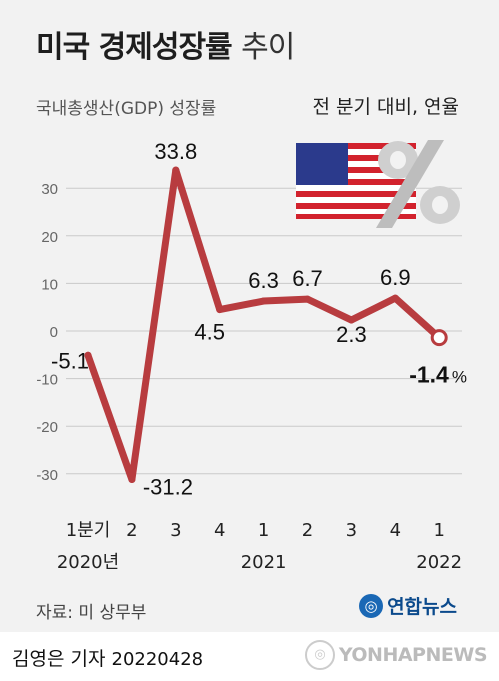 The height and width of the screenshot is (681, 499). Describe the element at coordinates (351, 334) in the screenshot. I see `data-label: 2.3` at that location.